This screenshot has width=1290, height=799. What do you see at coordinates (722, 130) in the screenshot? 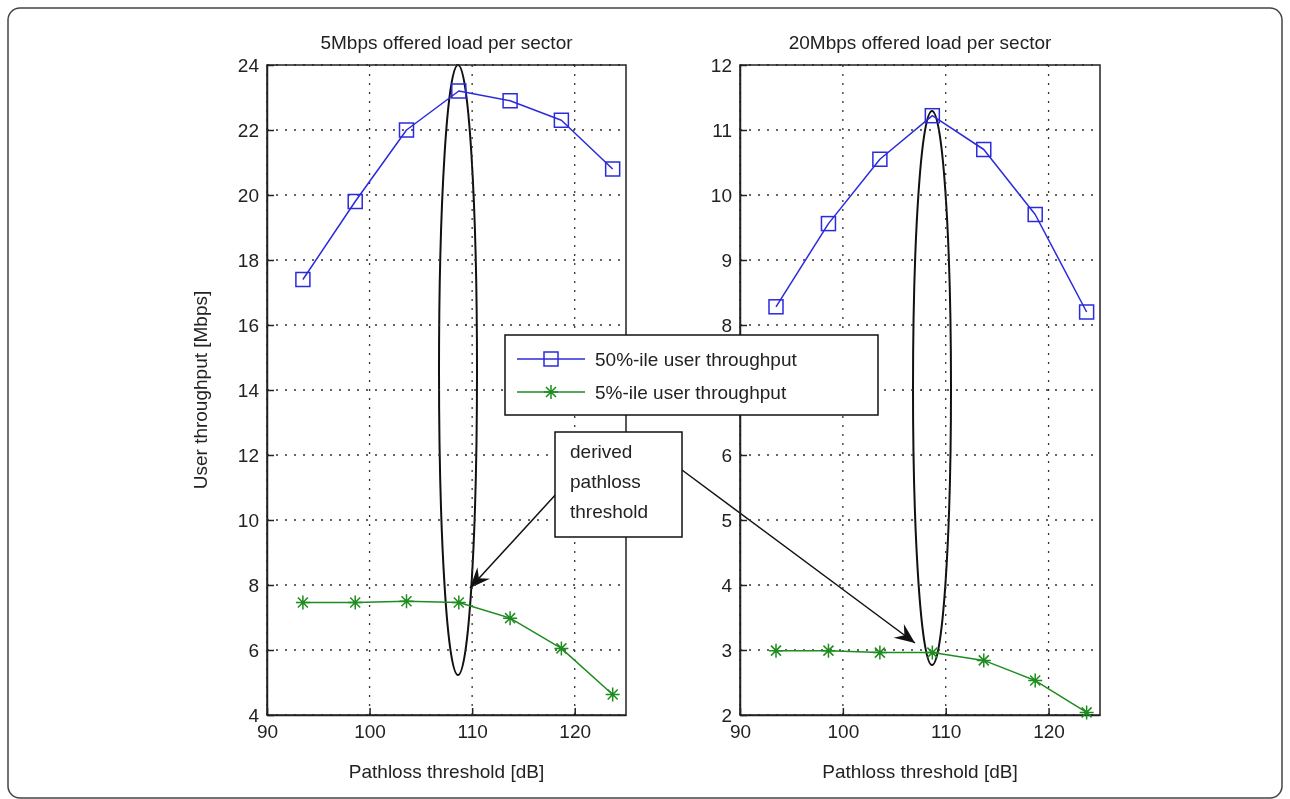
I see `y-tick-label: 11` at bounding box center [722, 130].